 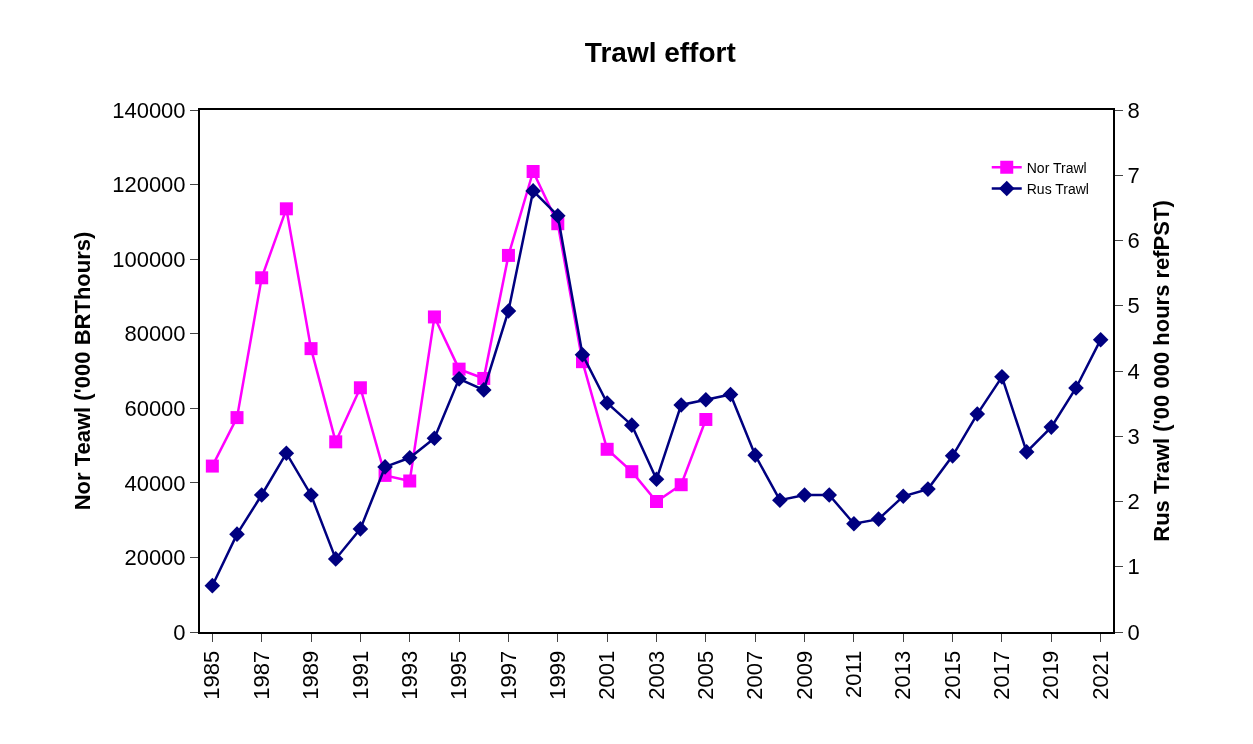 I want to click on x-tick-label: 1995, so click(x=459, y=675).